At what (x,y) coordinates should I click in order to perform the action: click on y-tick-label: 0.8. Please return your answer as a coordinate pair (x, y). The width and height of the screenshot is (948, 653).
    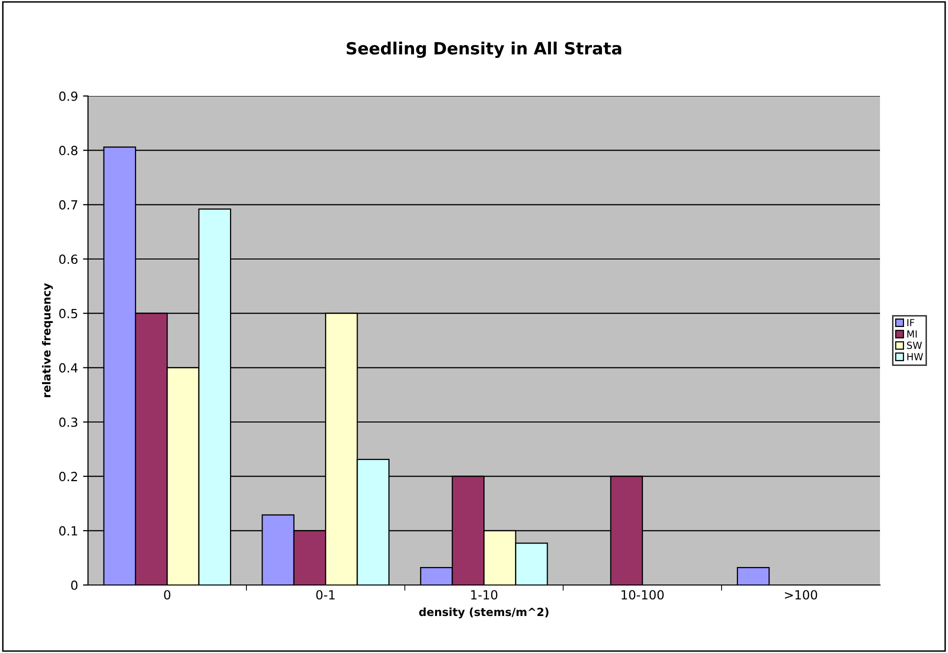
    Looking at the image, I should click on (68, 151).